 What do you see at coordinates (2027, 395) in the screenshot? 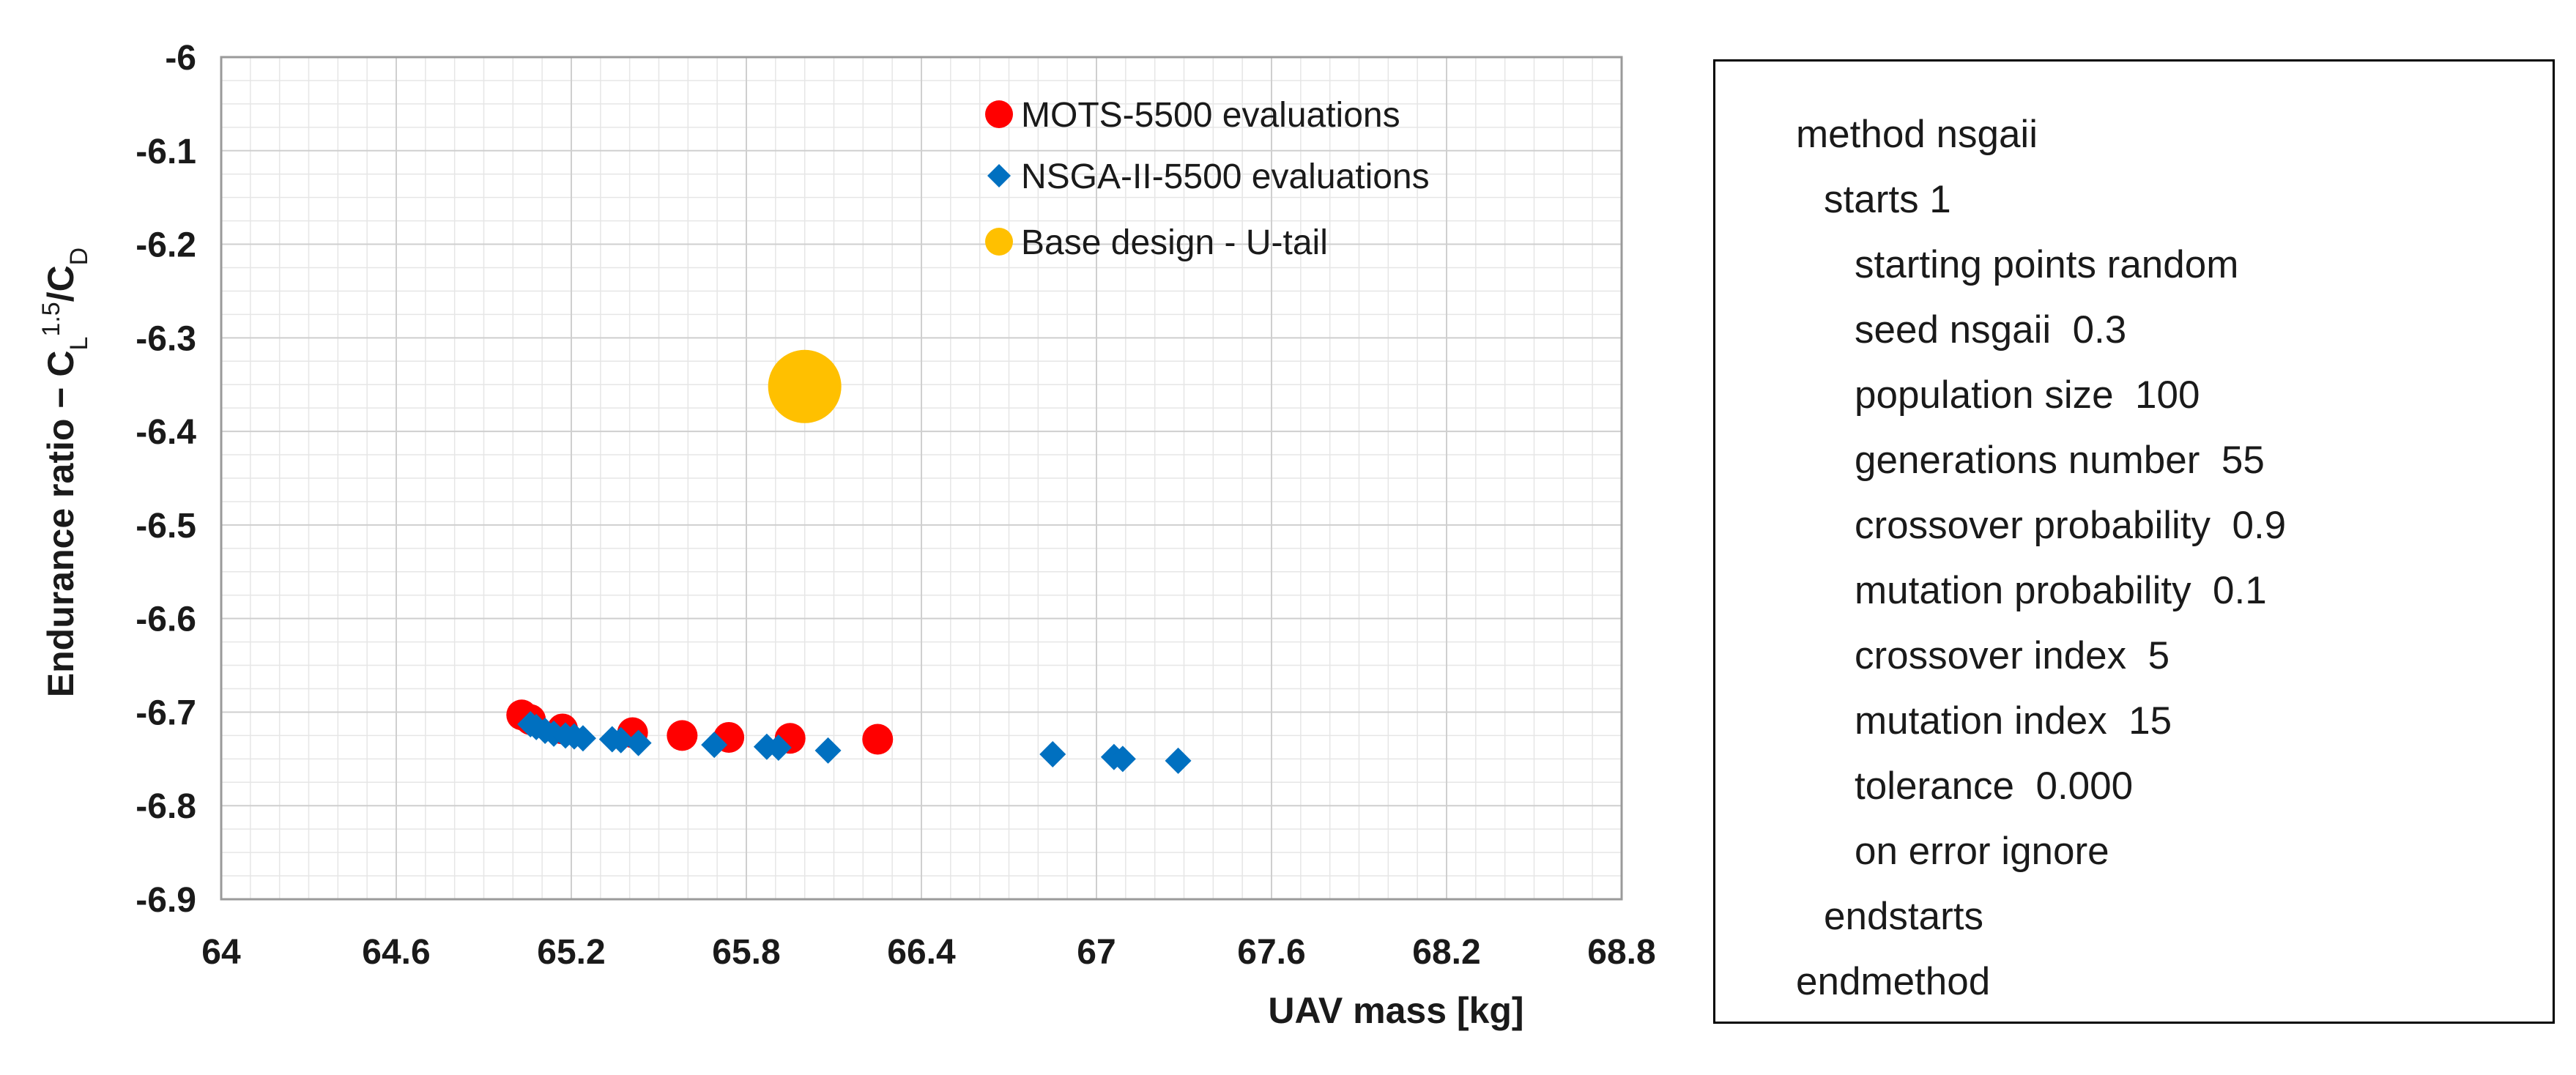
I see `config-line: population size 100` at bounding box center [2027, 395].